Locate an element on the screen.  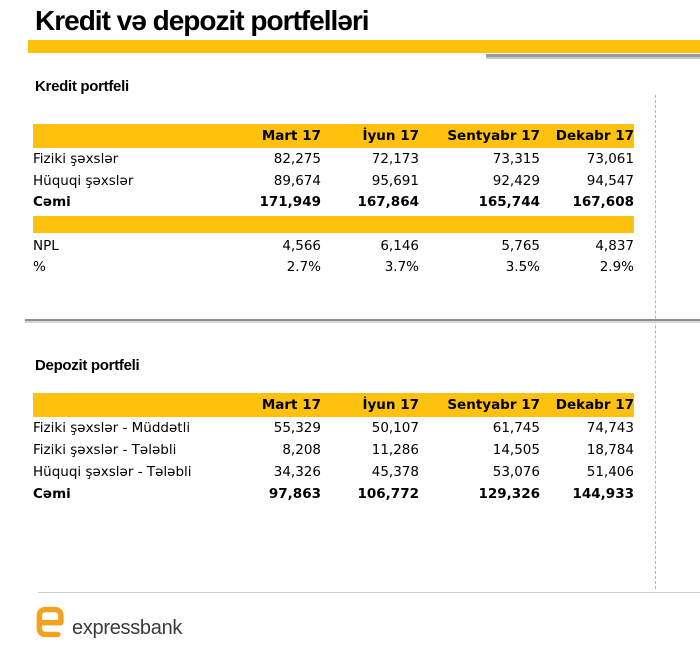
cell-value: 55,329 is located at coordinates (297, 428).